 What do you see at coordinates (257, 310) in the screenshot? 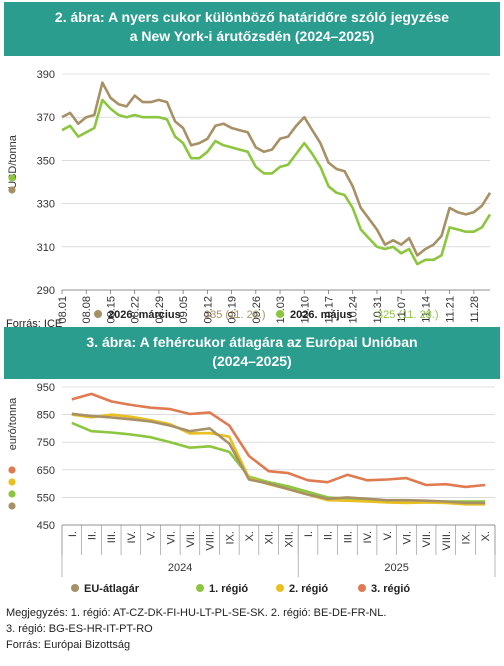
I see `chart1-xtick-label: 09.26` at bounding box center [257, 310].